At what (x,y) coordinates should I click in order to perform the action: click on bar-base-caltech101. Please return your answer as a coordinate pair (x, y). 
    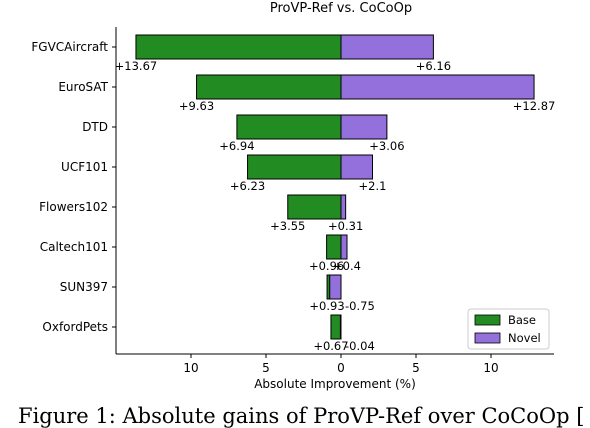
    Looking at the image, I should click on (334, 247).